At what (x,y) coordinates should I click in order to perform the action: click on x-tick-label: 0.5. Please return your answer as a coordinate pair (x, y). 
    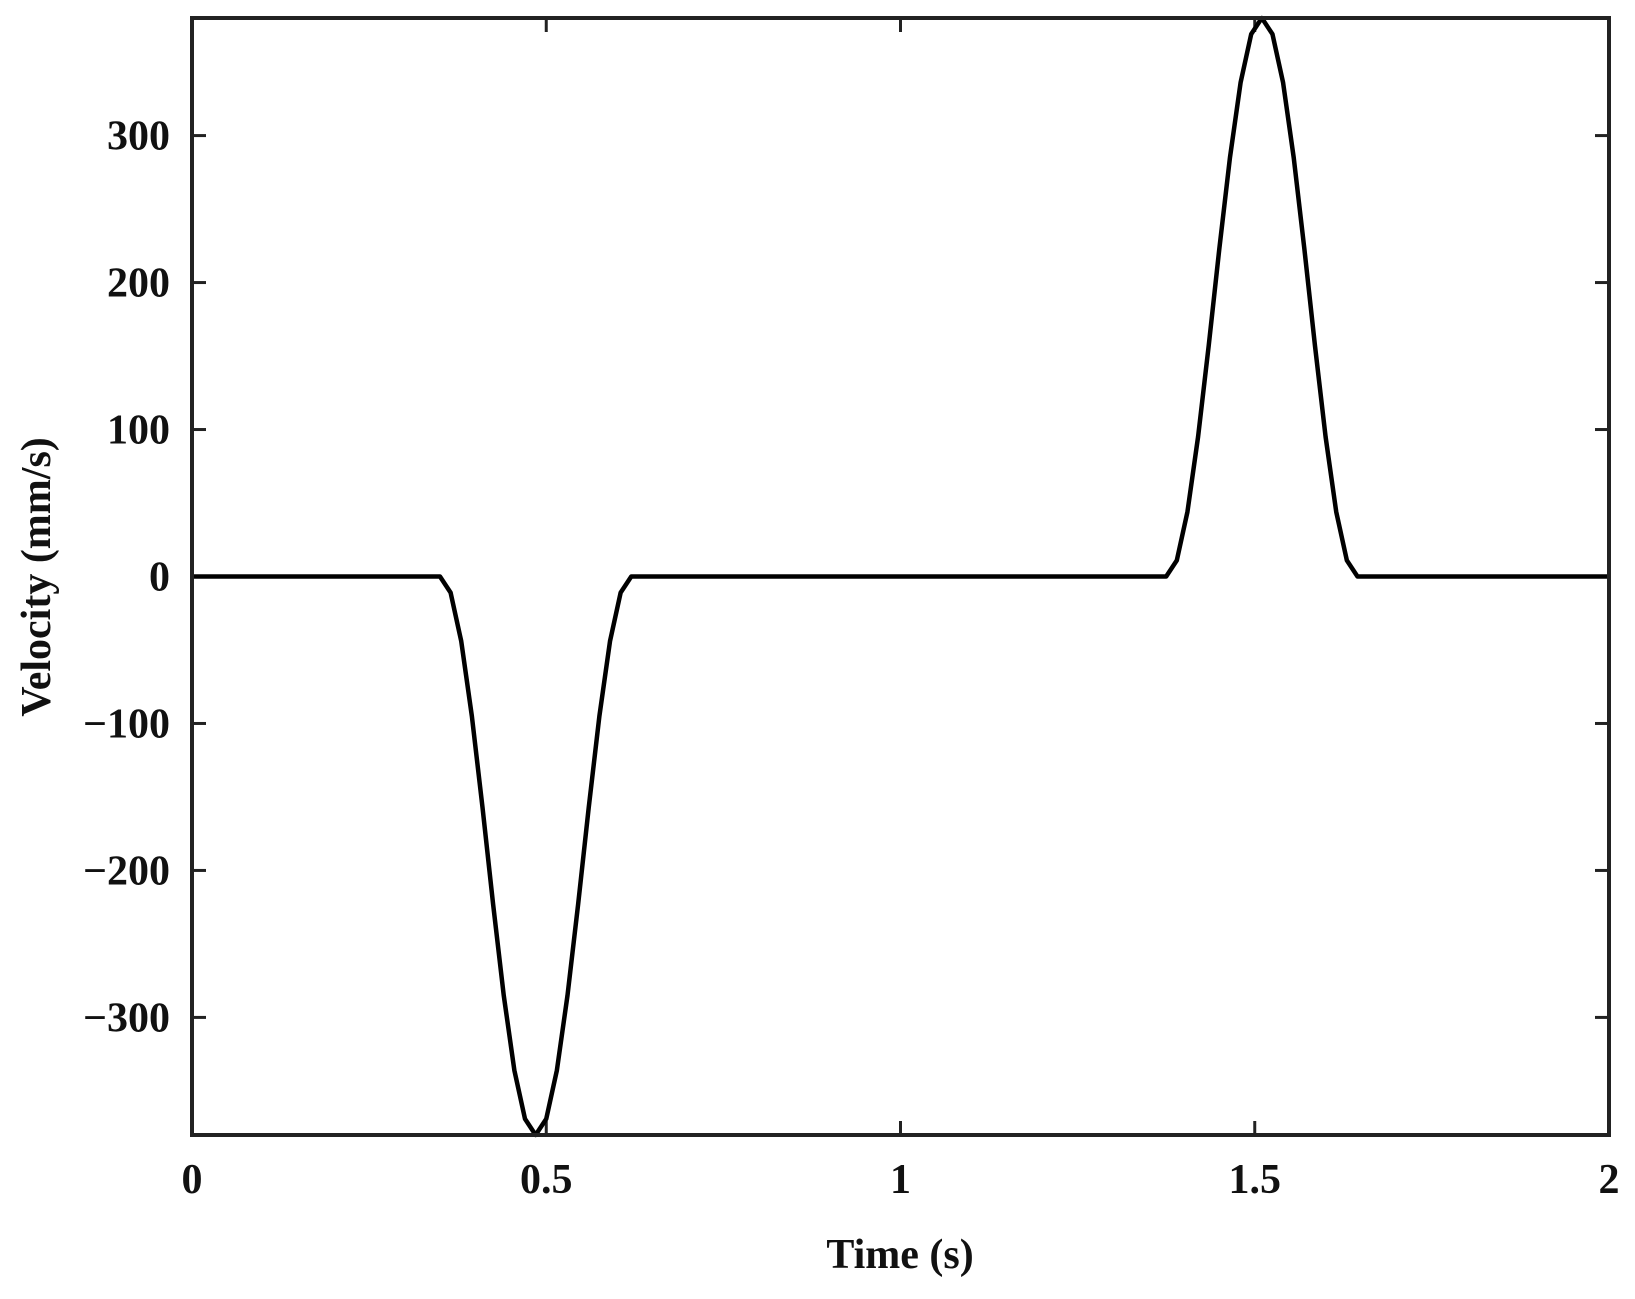
    Looking at the image, I should click on (546, 1180).